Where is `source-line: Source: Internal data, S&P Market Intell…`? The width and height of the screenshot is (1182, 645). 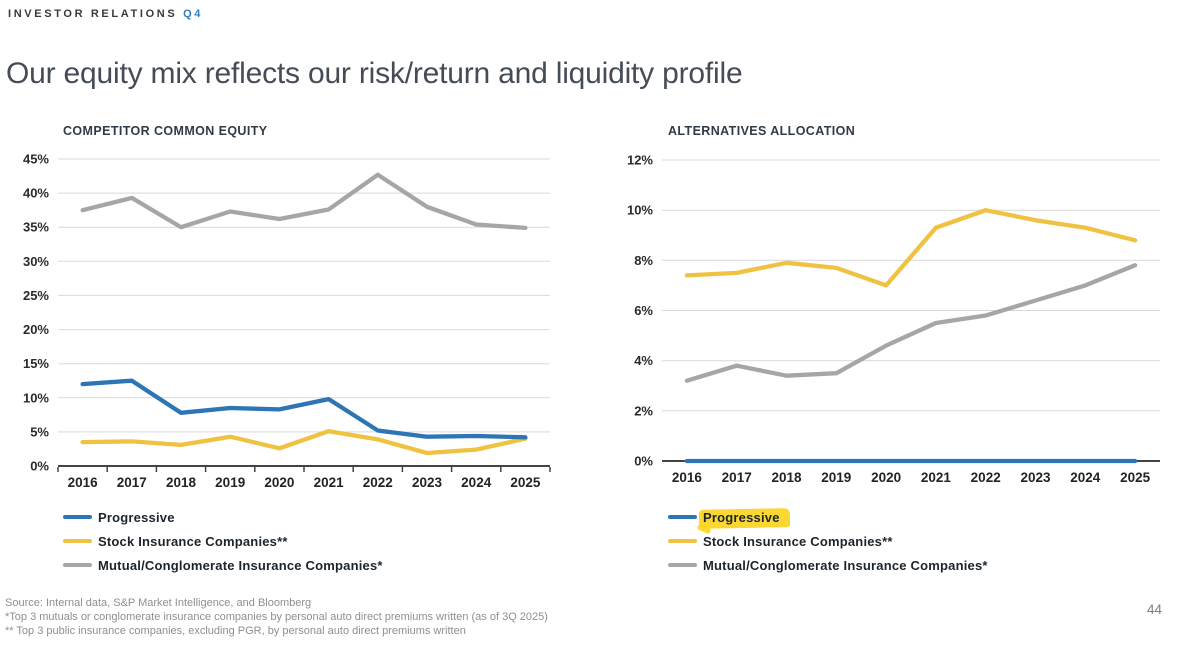 source-line: Source: Internal data, S&P Market Intell… is located at coordinates (158, 603).